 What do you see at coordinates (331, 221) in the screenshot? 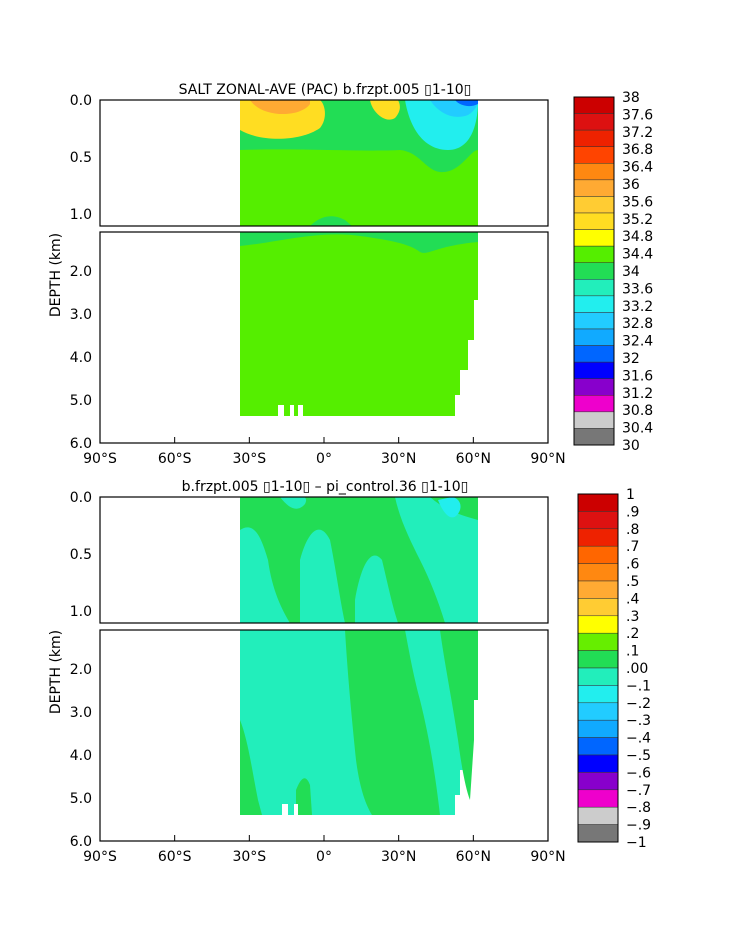
I see `intermediate-bump` at bounding box center [331, 221].